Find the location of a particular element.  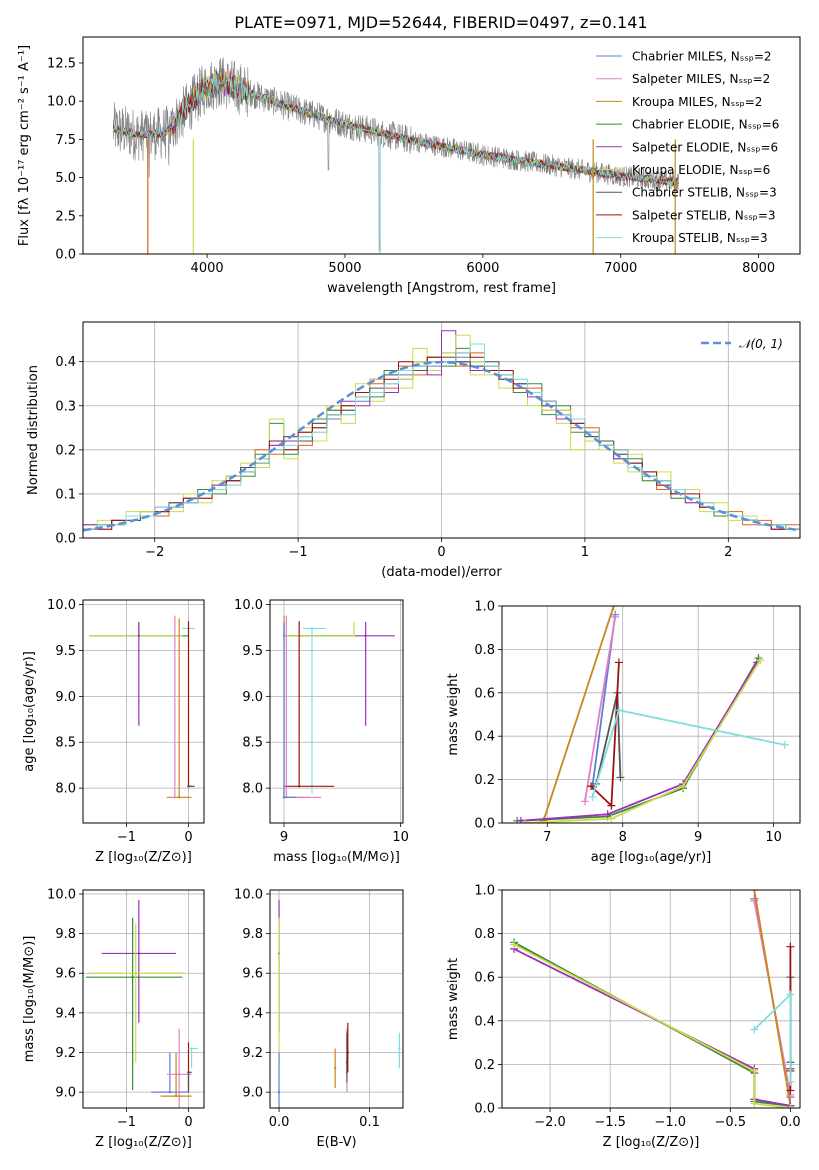

weight-vs-age-xtick-label: 7 is located at coordinates (547, 837).